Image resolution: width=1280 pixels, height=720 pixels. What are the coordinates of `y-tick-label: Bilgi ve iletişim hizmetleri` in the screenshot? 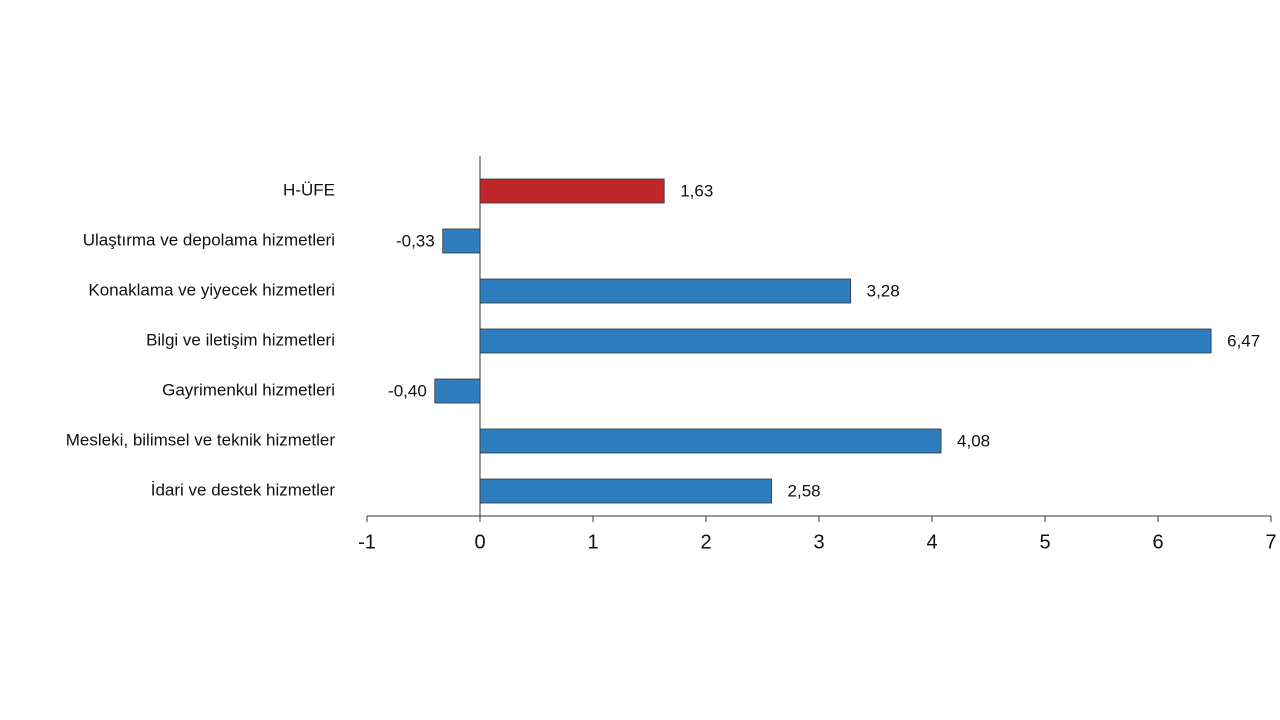 It's located at (240, 339).